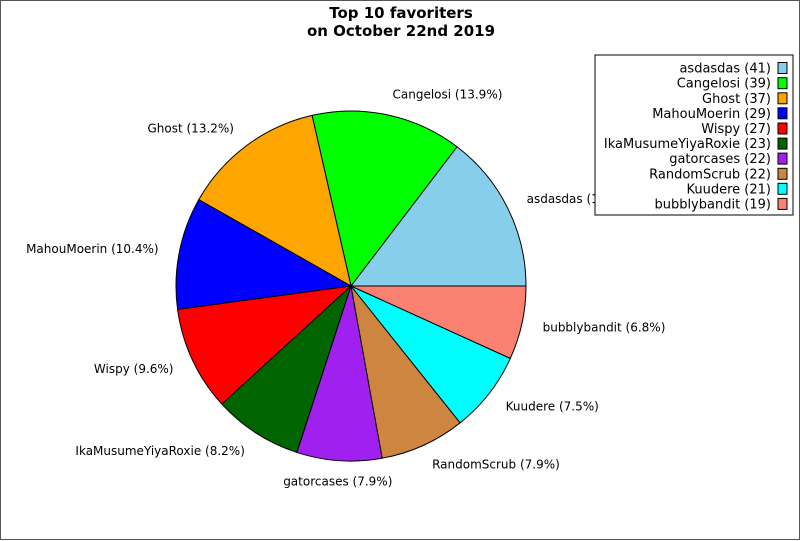 This screenshot has width=800, height=541. What do you see at coordinates (782, 158) in the screenshot?
I see `legend-swatch-gatorcases` at bounding box center [782, 158].